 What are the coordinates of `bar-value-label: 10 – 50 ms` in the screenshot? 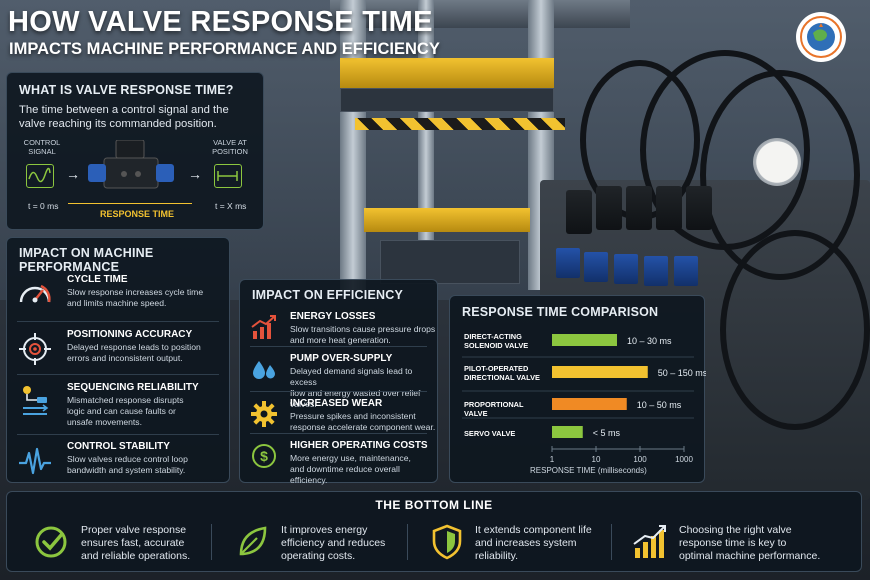 It's located at (659, 405).